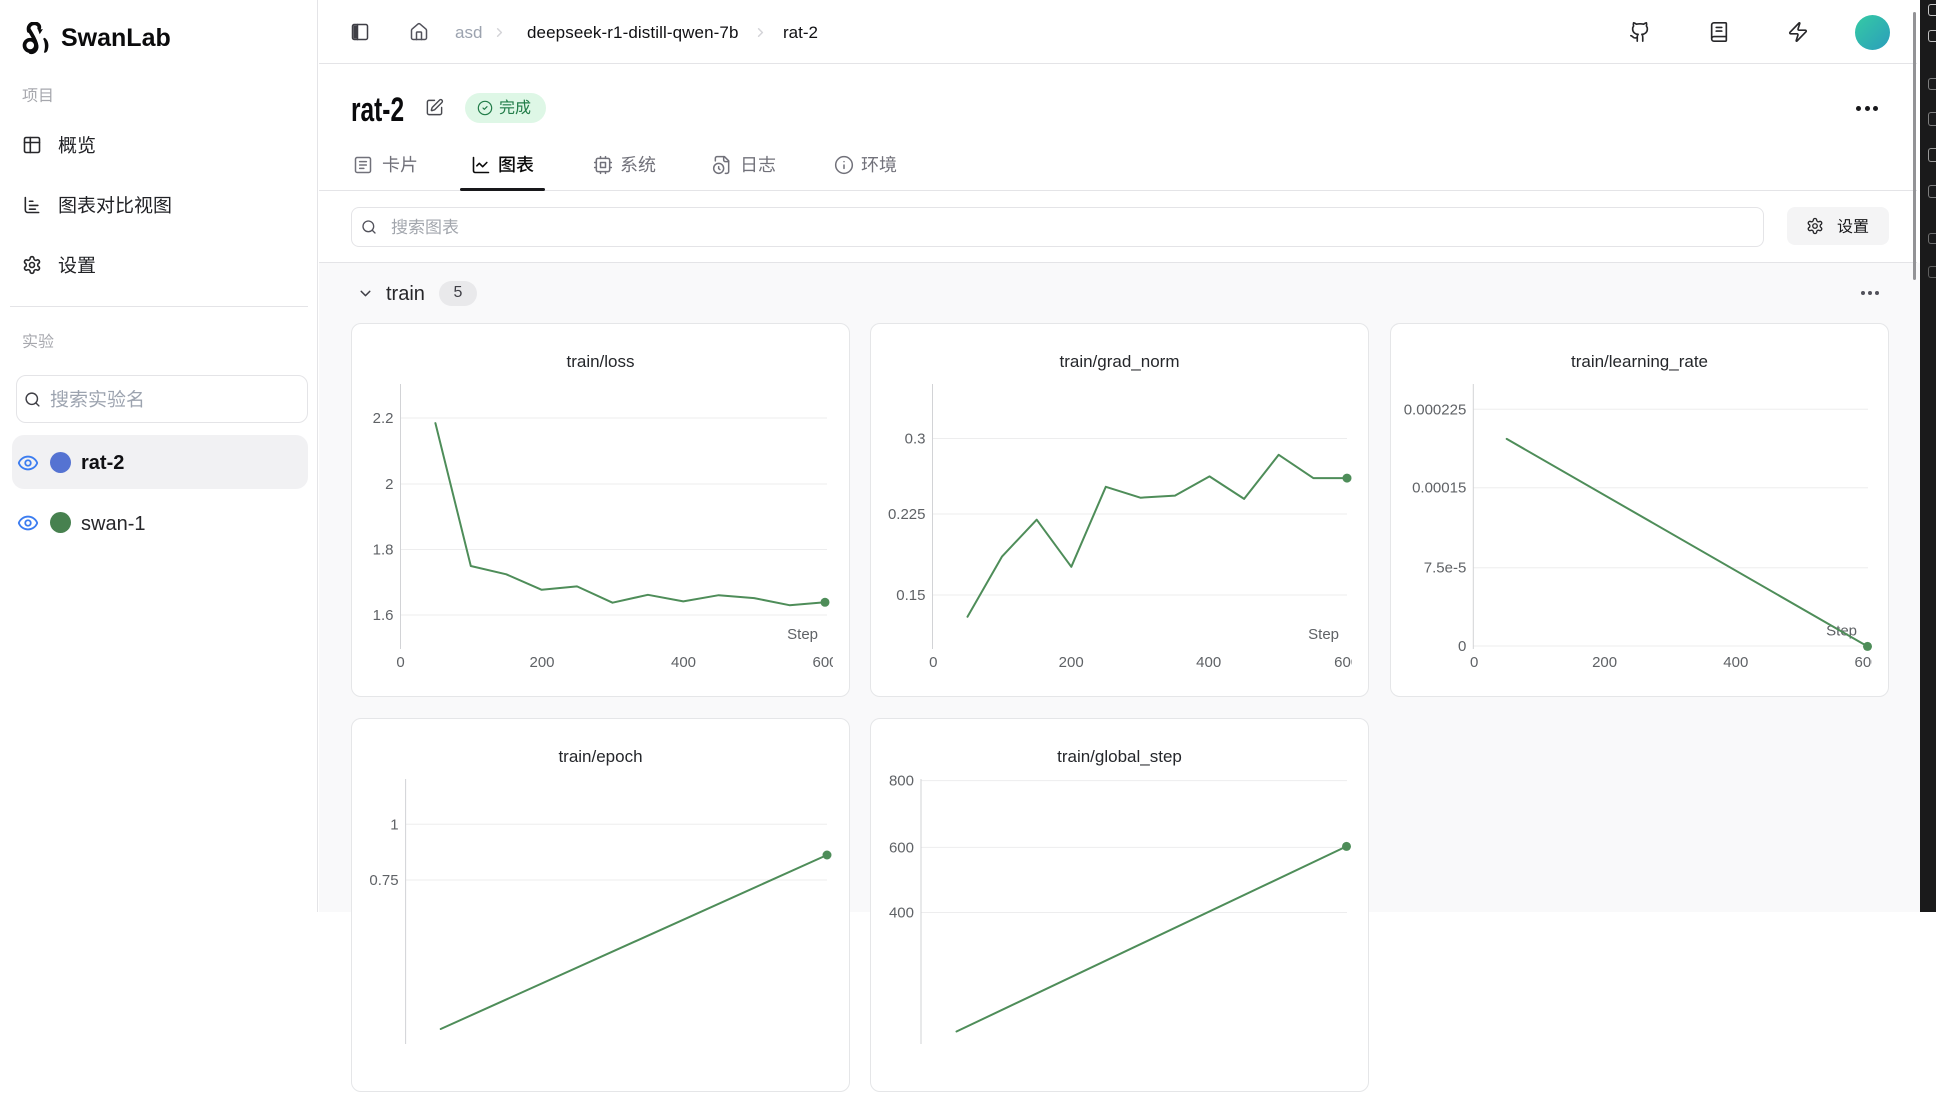 The width and height of the screenshot is (1936, 1093). I want to click on svg-text: 0.00015, so click(1439, 488).